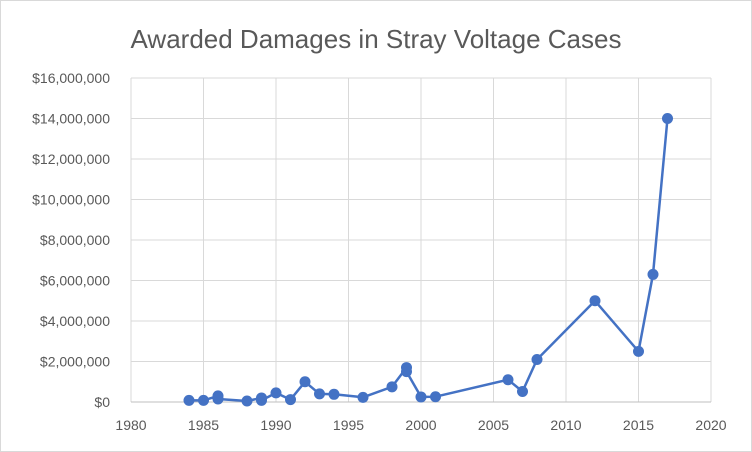 The width and height of the screenshot is (752, 452). I want to click on y-tick-label: $6,000,000, so click(75, 281).